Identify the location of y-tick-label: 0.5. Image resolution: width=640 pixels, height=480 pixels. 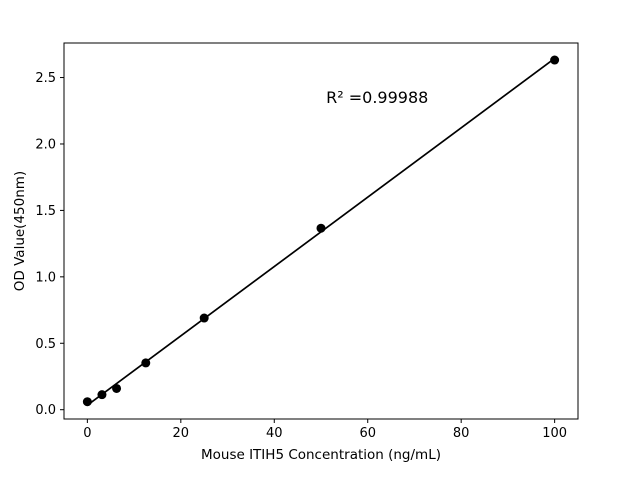
(45, 344).